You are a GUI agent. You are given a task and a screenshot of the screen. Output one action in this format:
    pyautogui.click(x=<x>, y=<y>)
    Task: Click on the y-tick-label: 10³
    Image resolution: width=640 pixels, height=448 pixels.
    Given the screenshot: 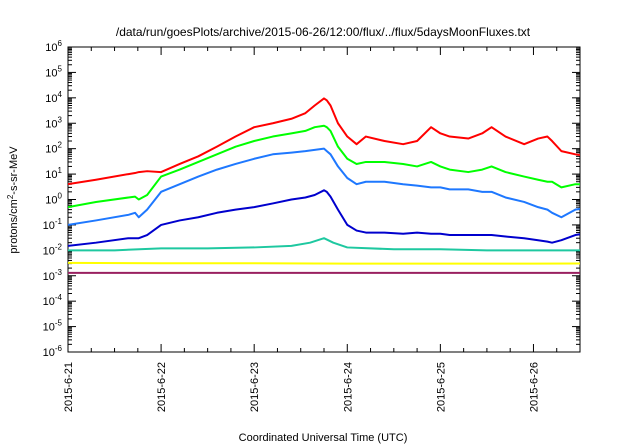 What is the action you would take?
    pyautogui.click(x=53, y=122)
    